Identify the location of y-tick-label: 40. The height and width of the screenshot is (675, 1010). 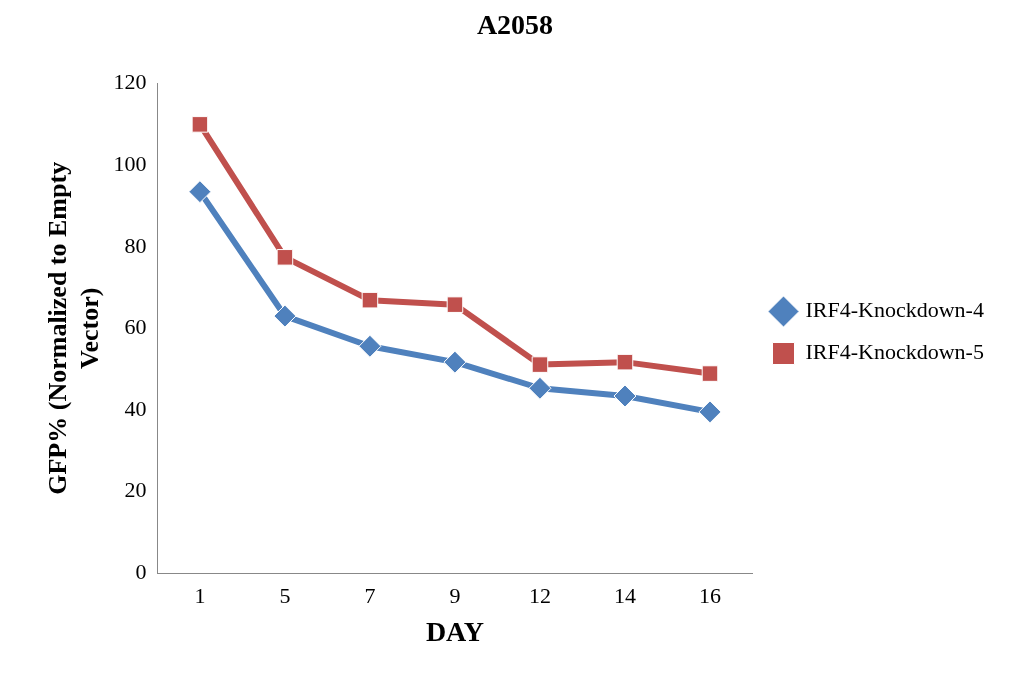
(135, 408).